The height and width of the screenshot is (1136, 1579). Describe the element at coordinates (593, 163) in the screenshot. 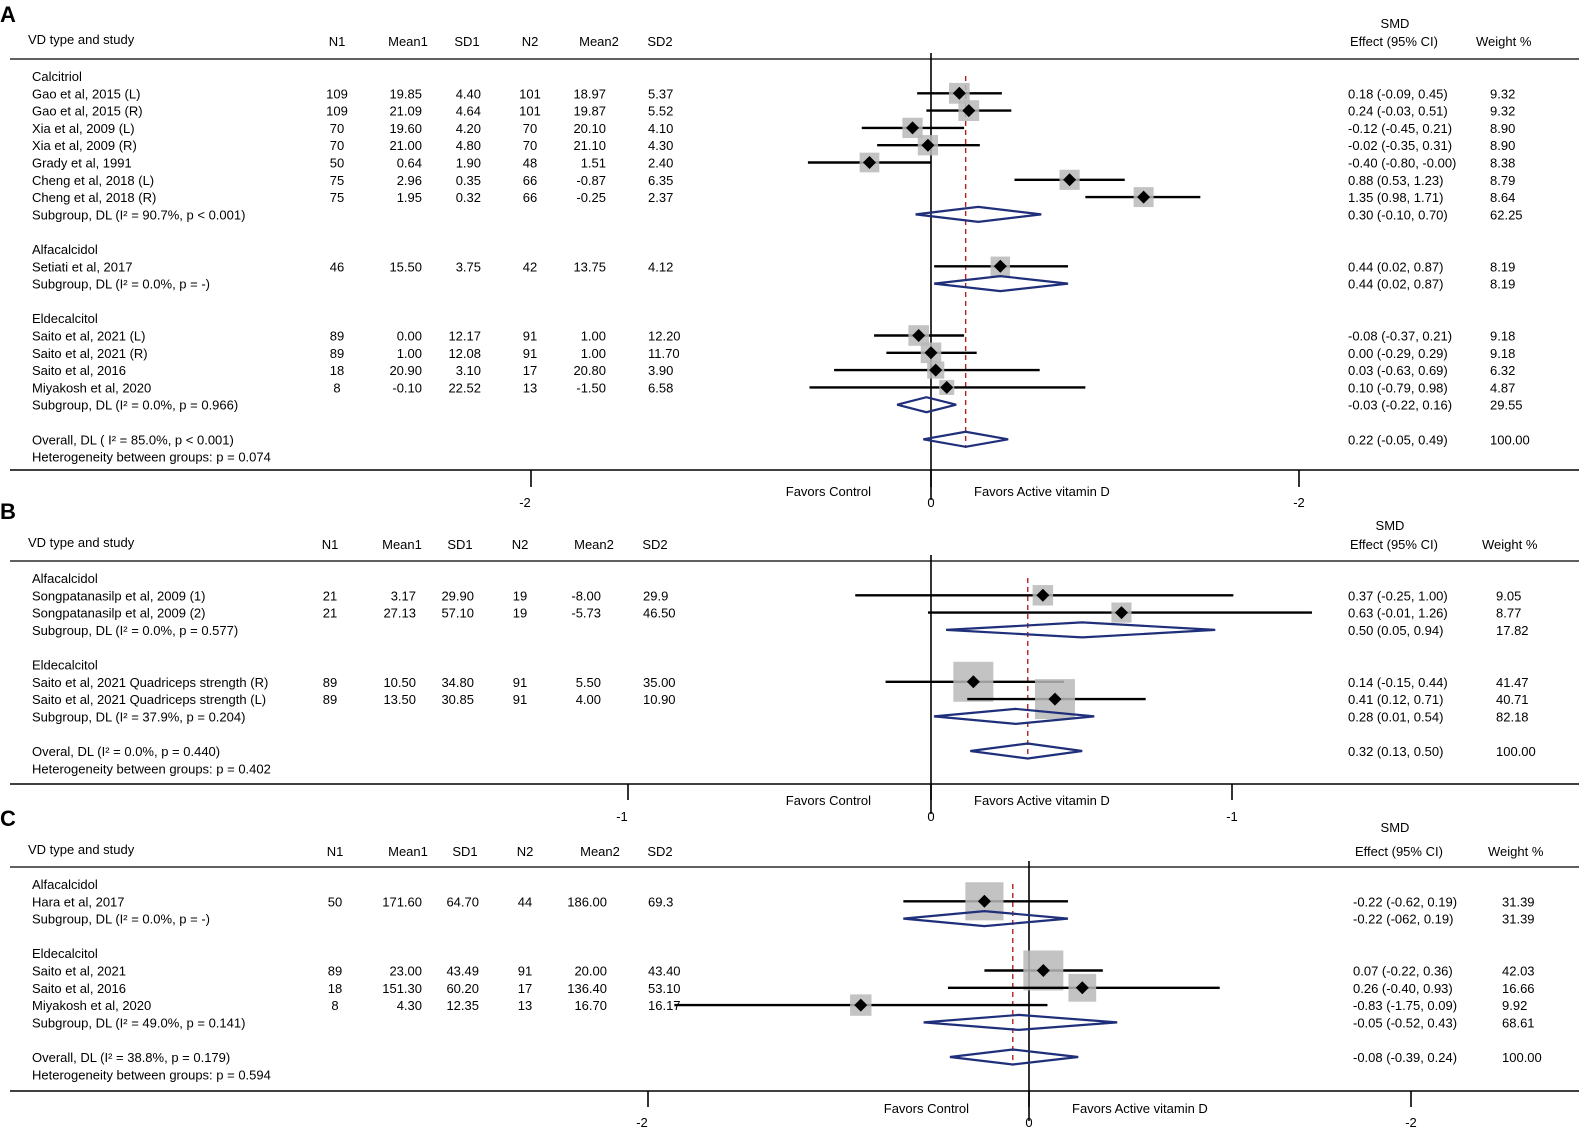

I see `cell-mean2: 1.51` at that location.